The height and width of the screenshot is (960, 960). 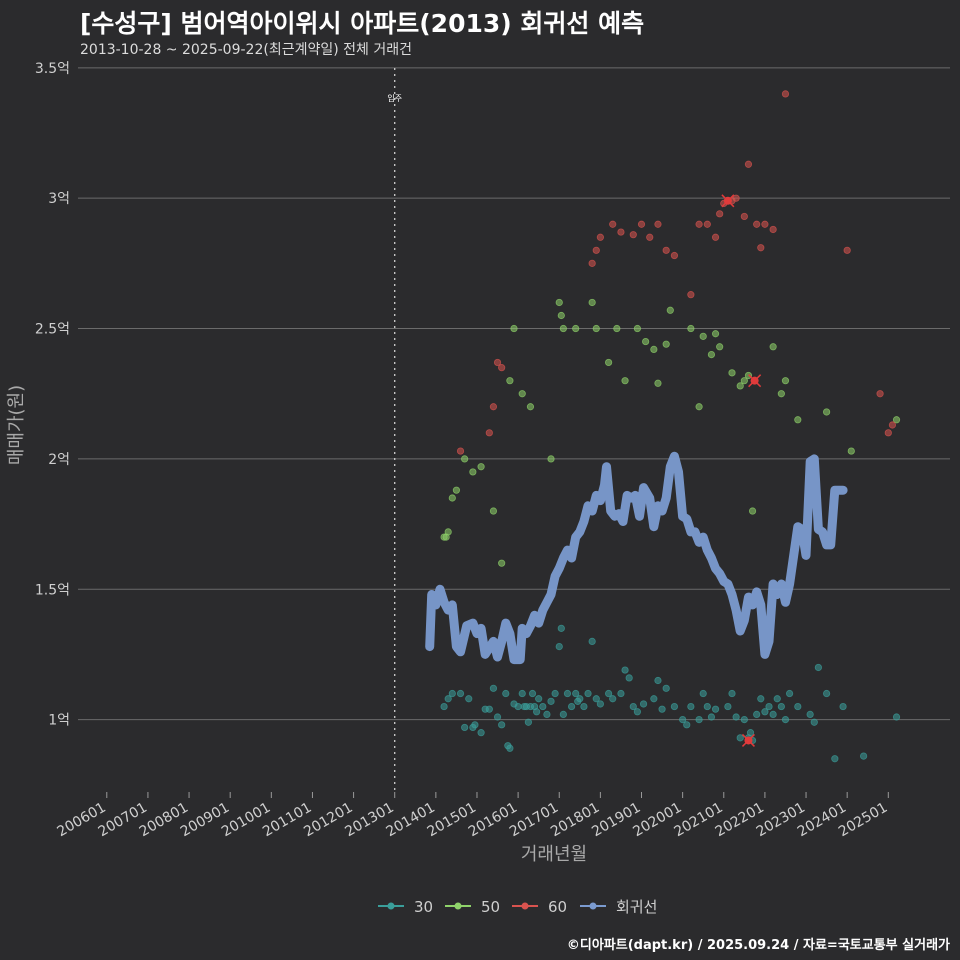 I want to click on legend-label: 50, so click(x=490, y=907).